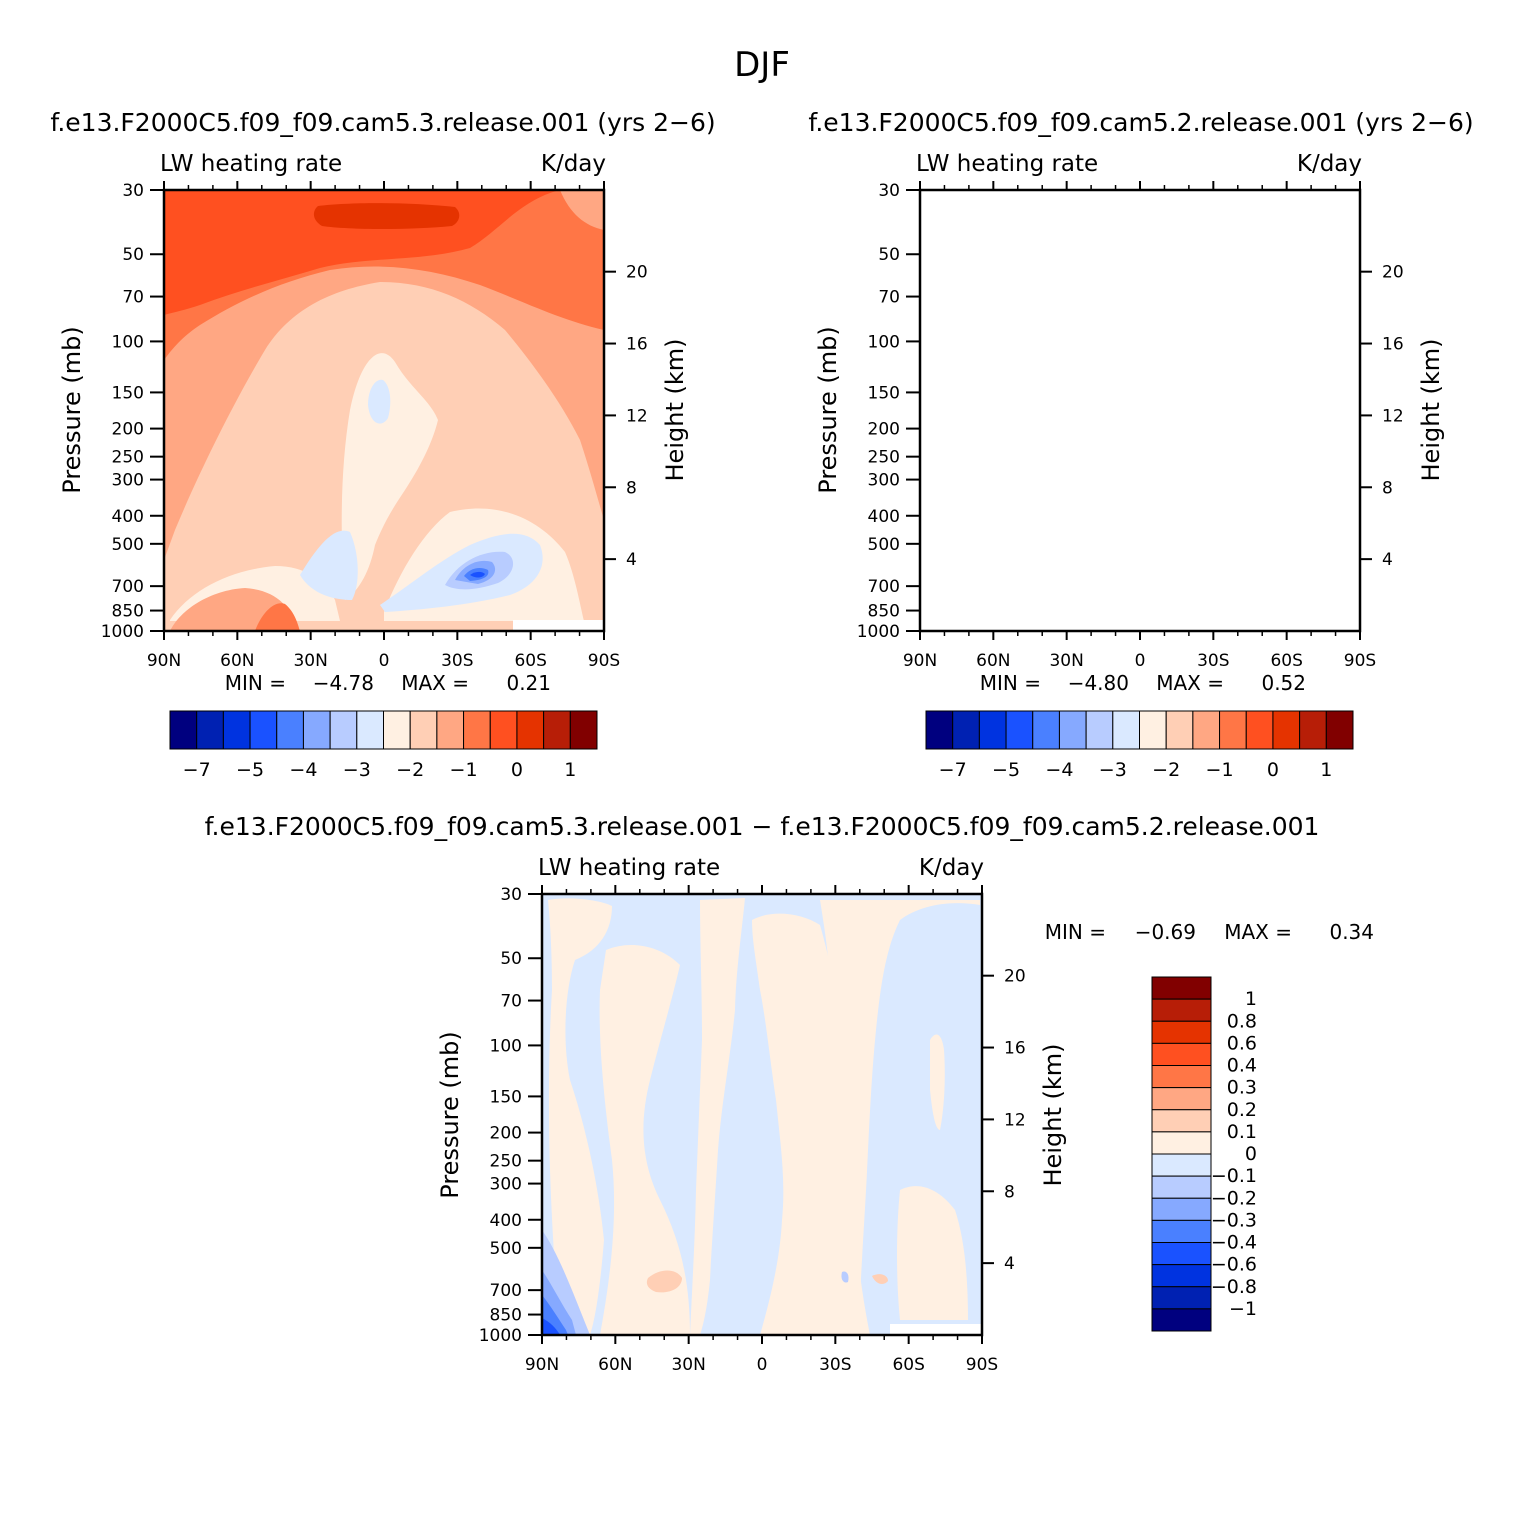  What do you see at coordinates (551, 1326) in the screenshot?
I see `fill-level-neg0-6-a` at bounding box center [551, 1326].